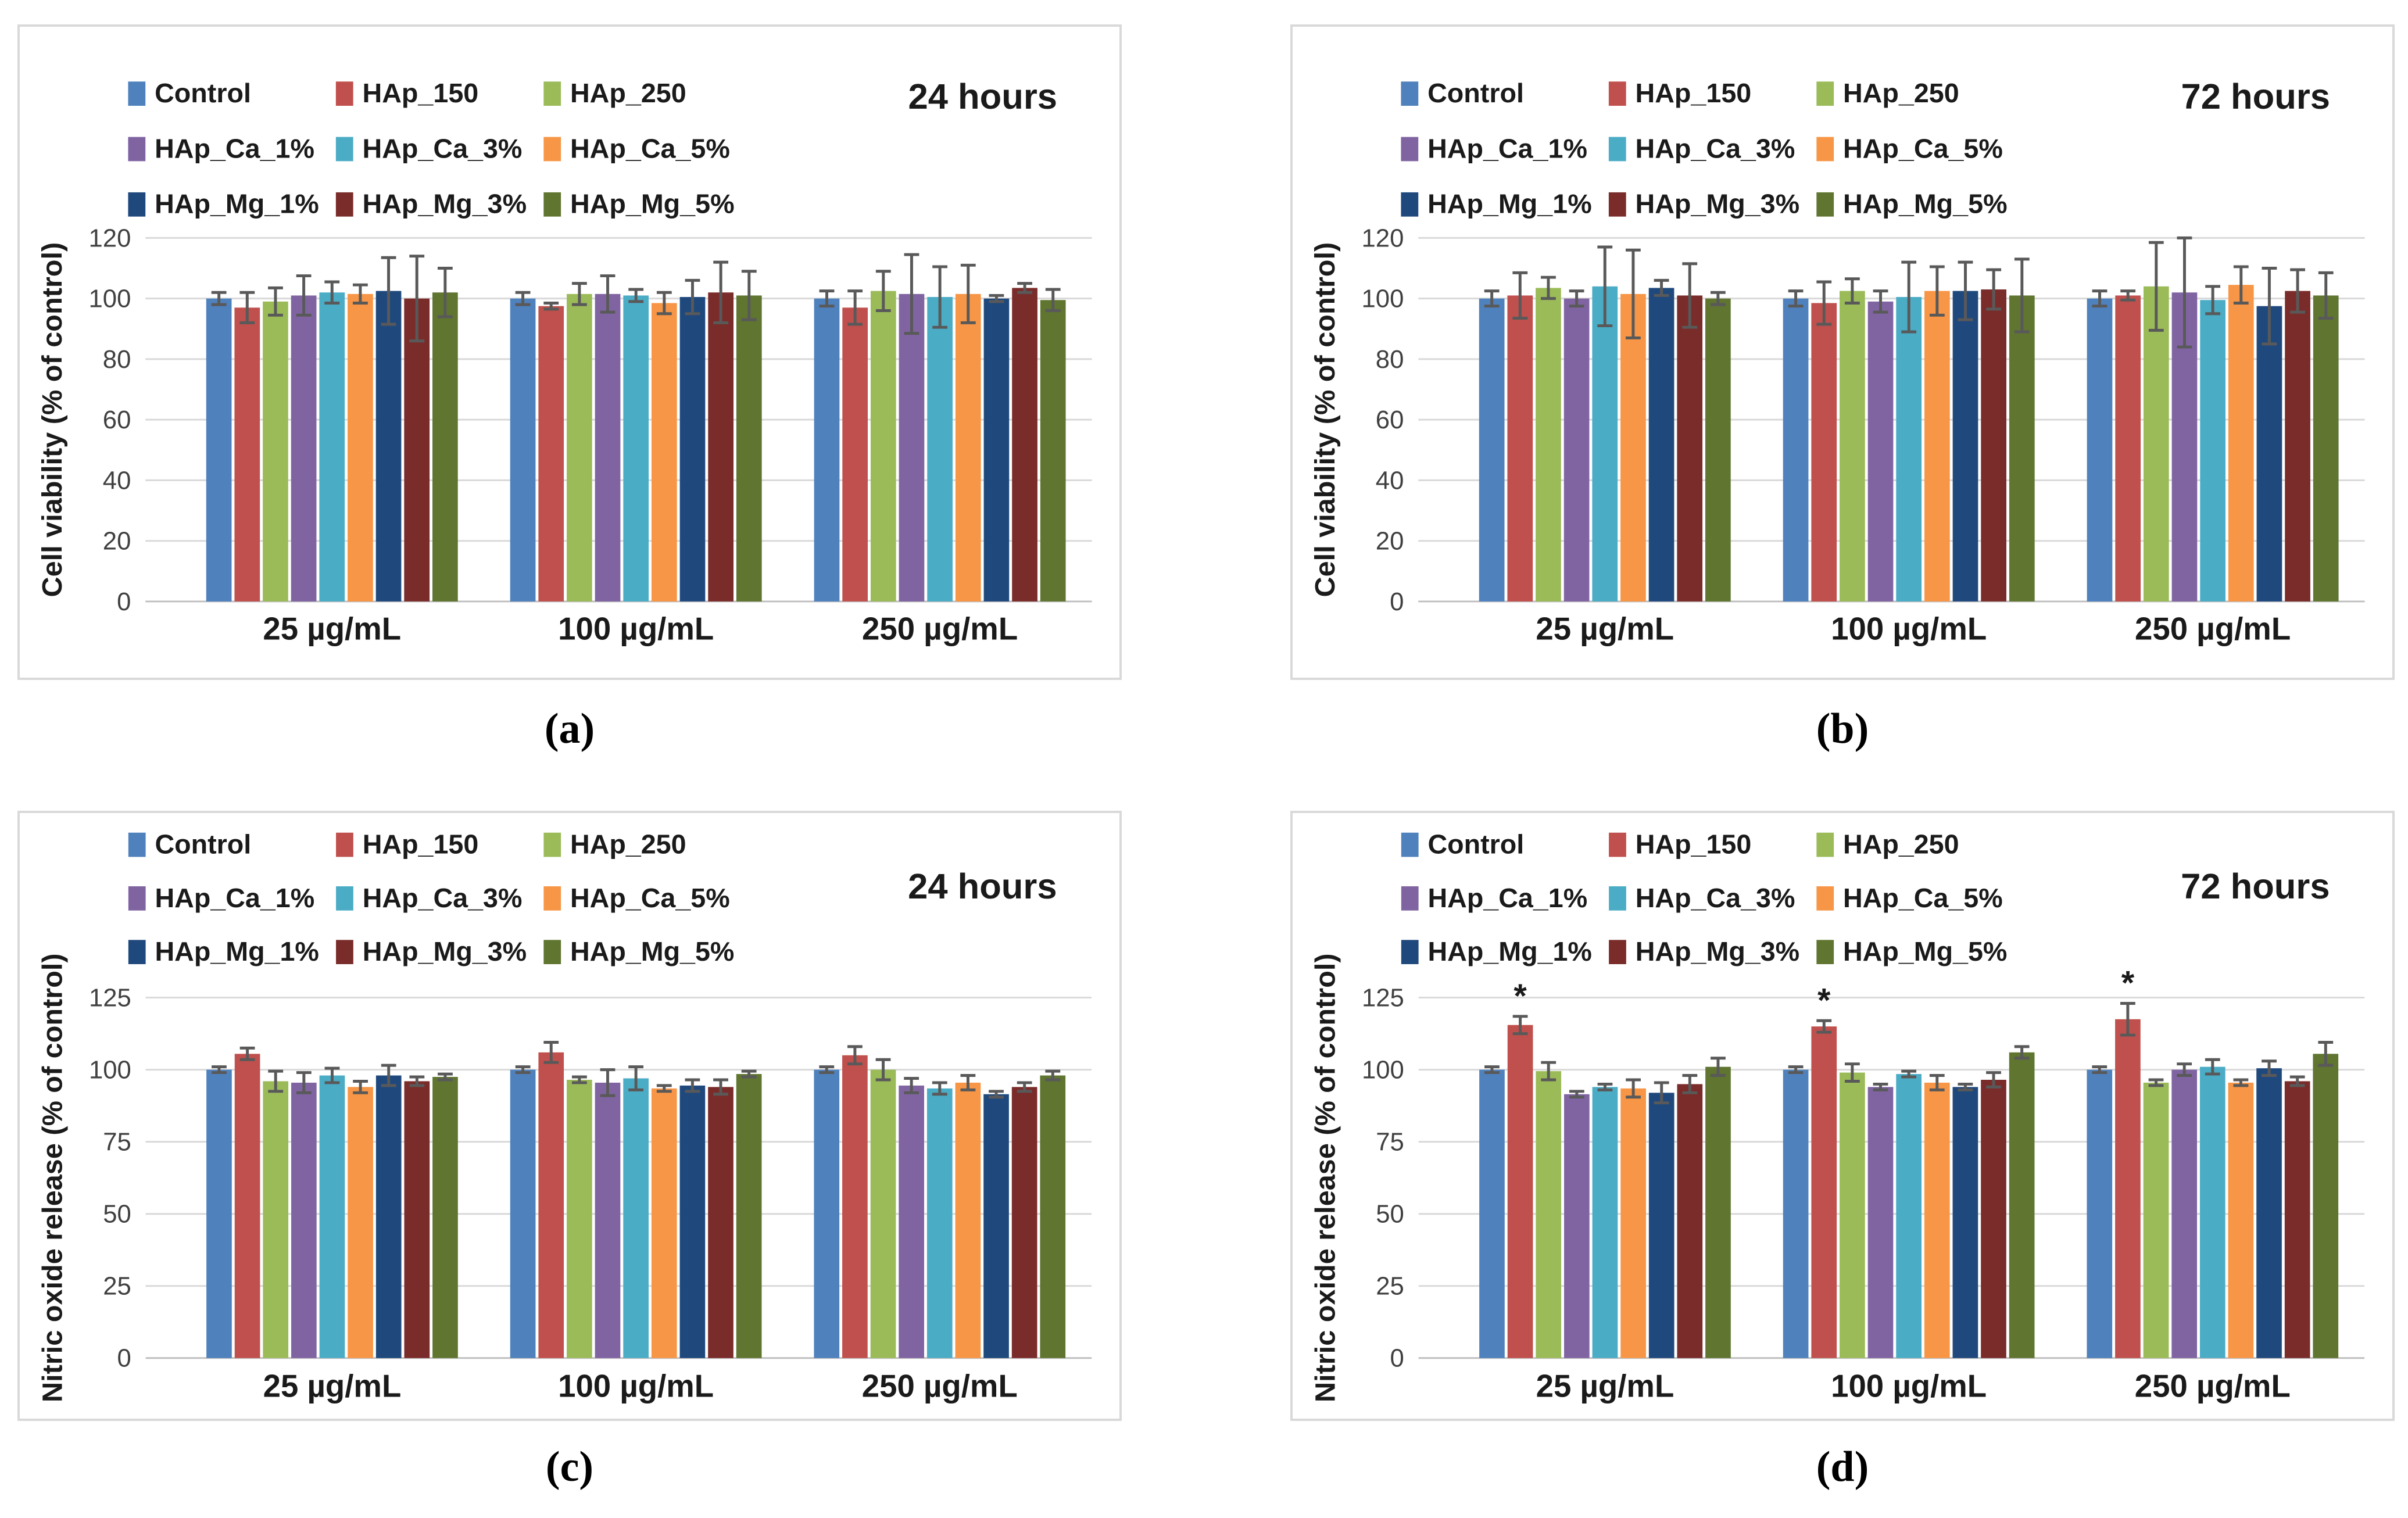 This screenshot has height=1518, width=2408. I want to click on legend-item-hap-ca-5: HAp_Ca_5%, so click(636, 898).